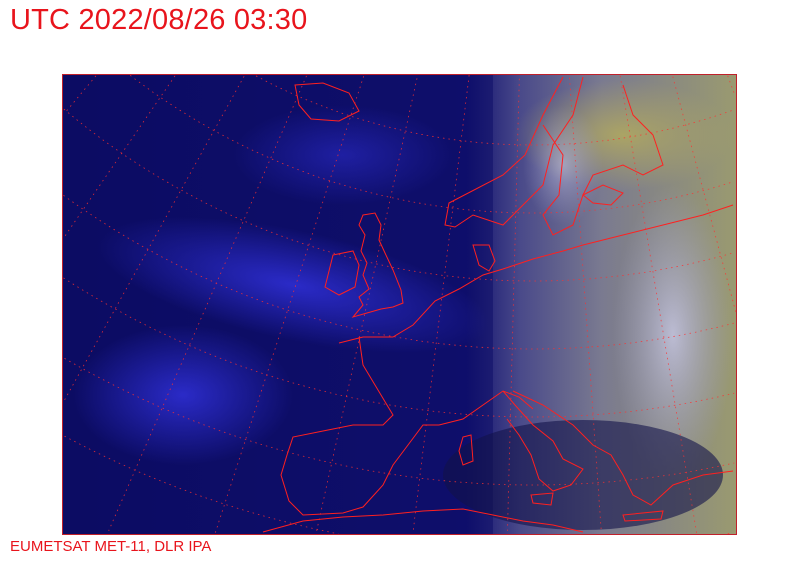  What do you see at coordinates (623, 448) in the screenshot?
I see `coast-balkans` at bounding box center [623, 448].